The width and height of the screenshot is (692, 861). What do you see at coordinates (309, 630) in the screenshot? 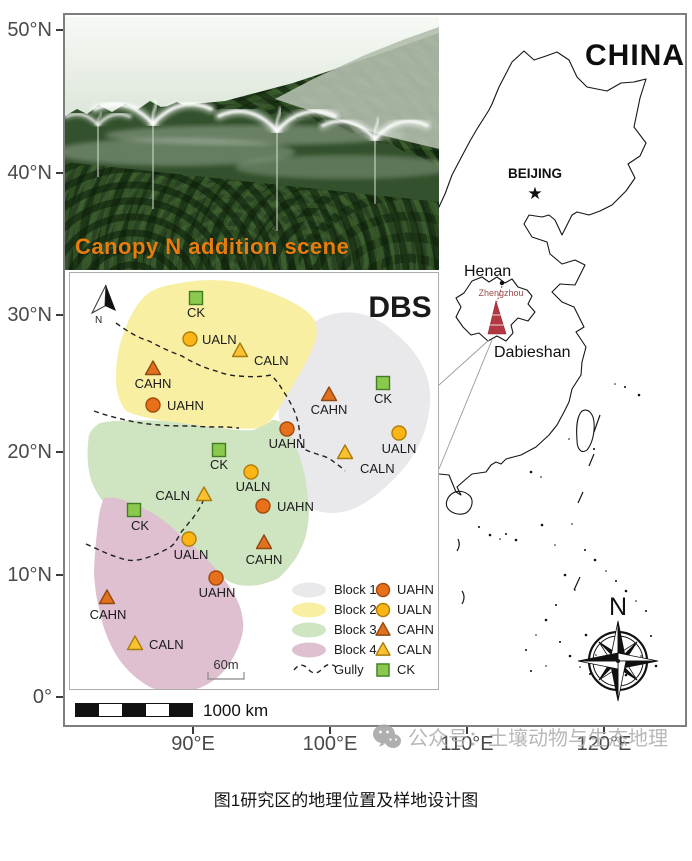
I see `legend-swatch-block3` at bounding box center [309, 630].